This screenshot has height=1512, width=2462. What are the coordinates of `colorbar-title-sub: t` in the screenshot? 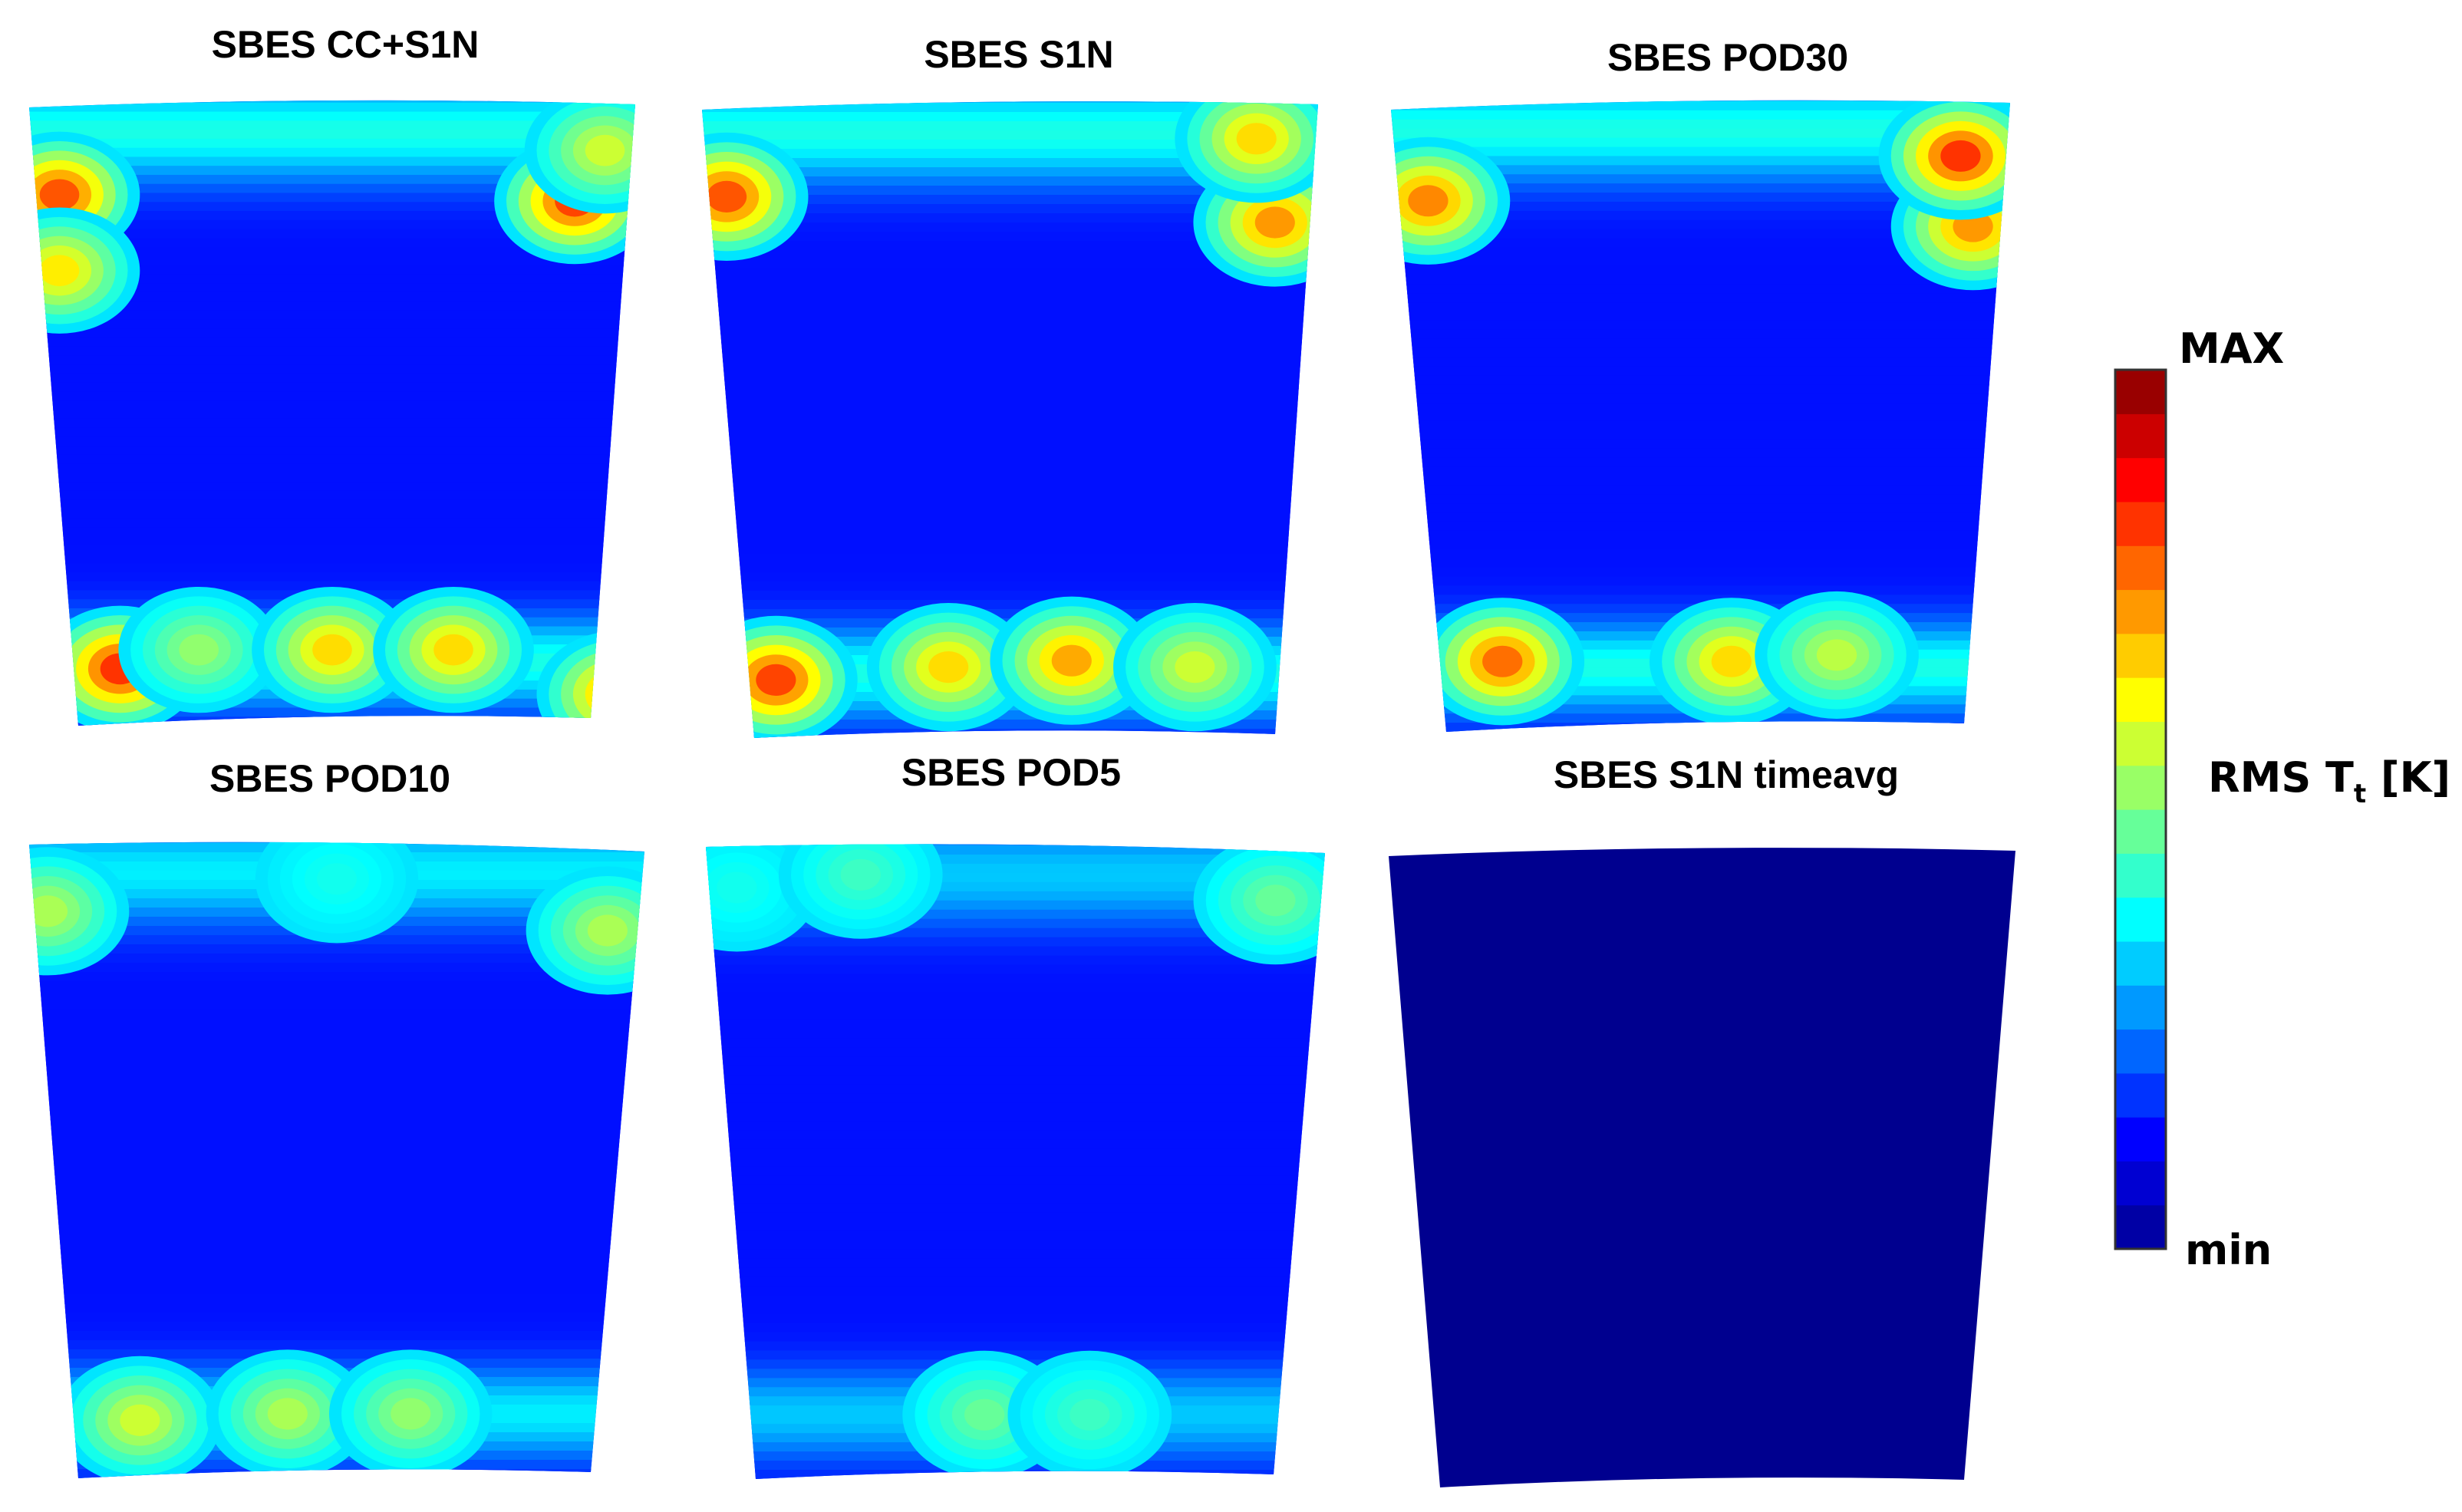 It's located at (2360, 794).